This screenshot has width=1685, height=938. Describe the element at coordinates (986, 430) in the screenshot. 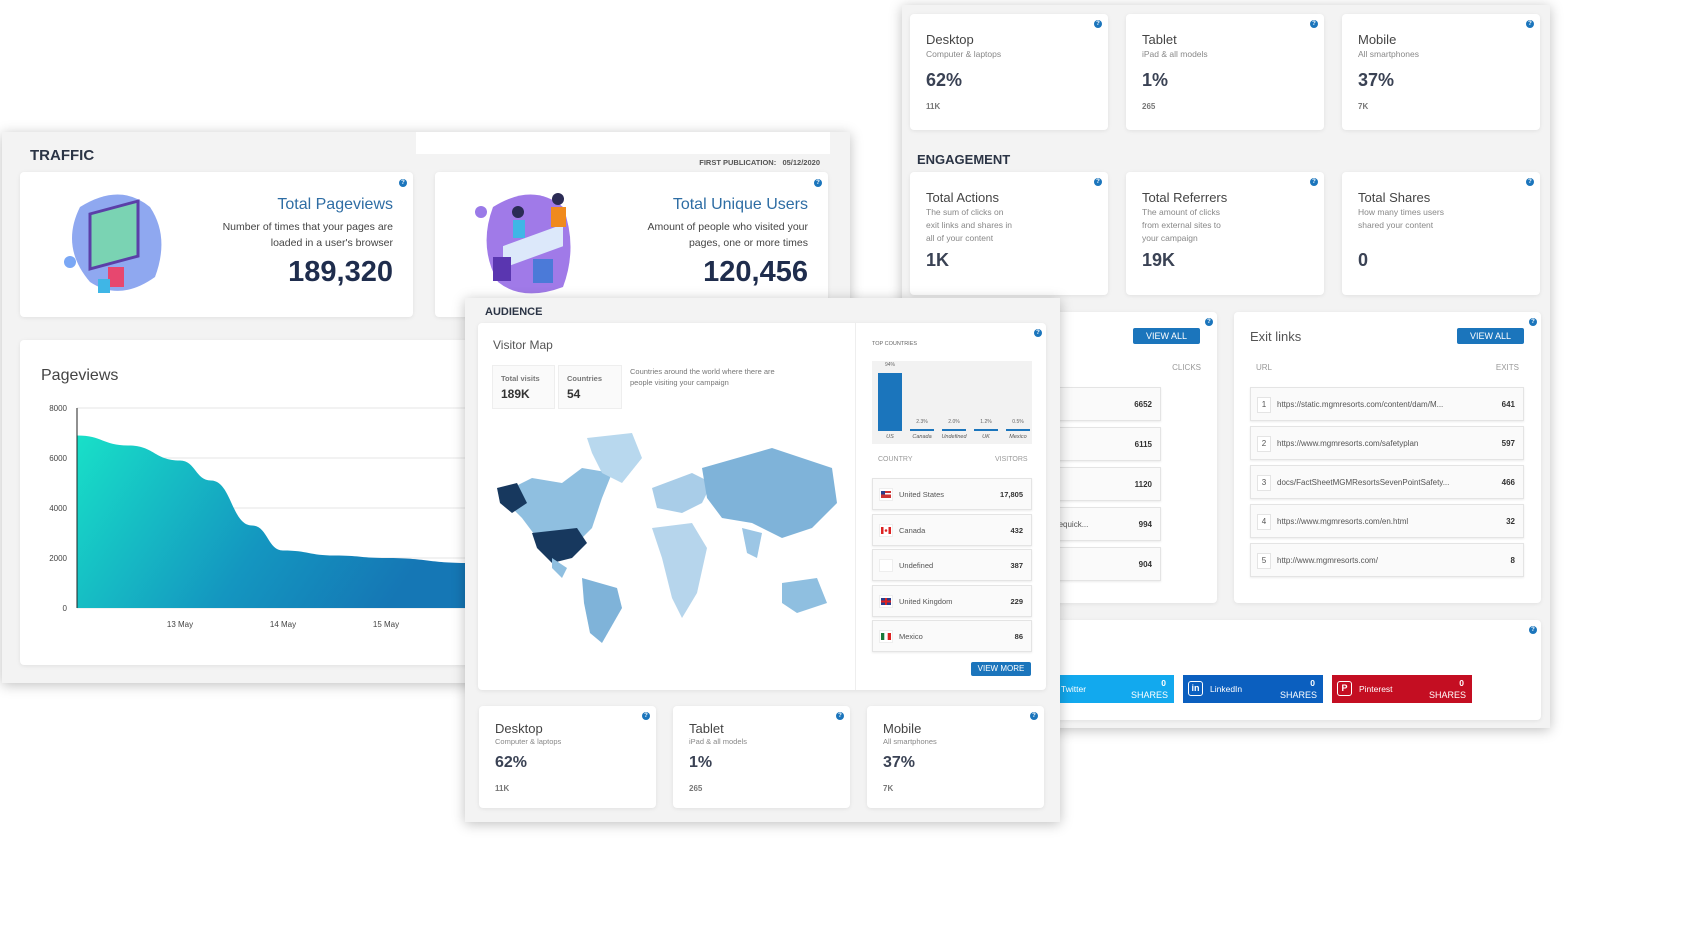

I see `bar-uk` at that location.